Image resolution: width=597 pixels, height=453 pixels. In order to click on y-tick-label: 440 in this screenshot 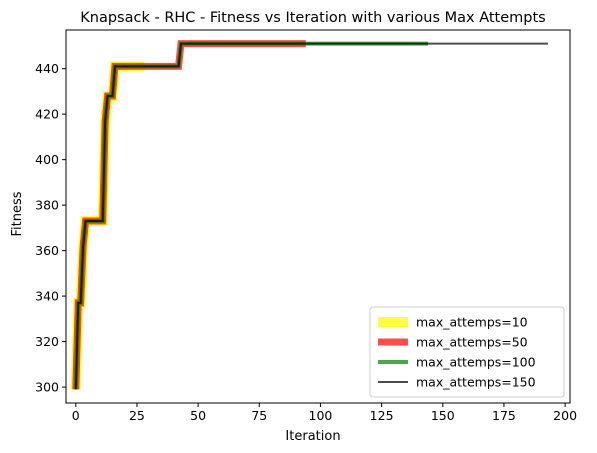, I will do `click(47, 68)`.